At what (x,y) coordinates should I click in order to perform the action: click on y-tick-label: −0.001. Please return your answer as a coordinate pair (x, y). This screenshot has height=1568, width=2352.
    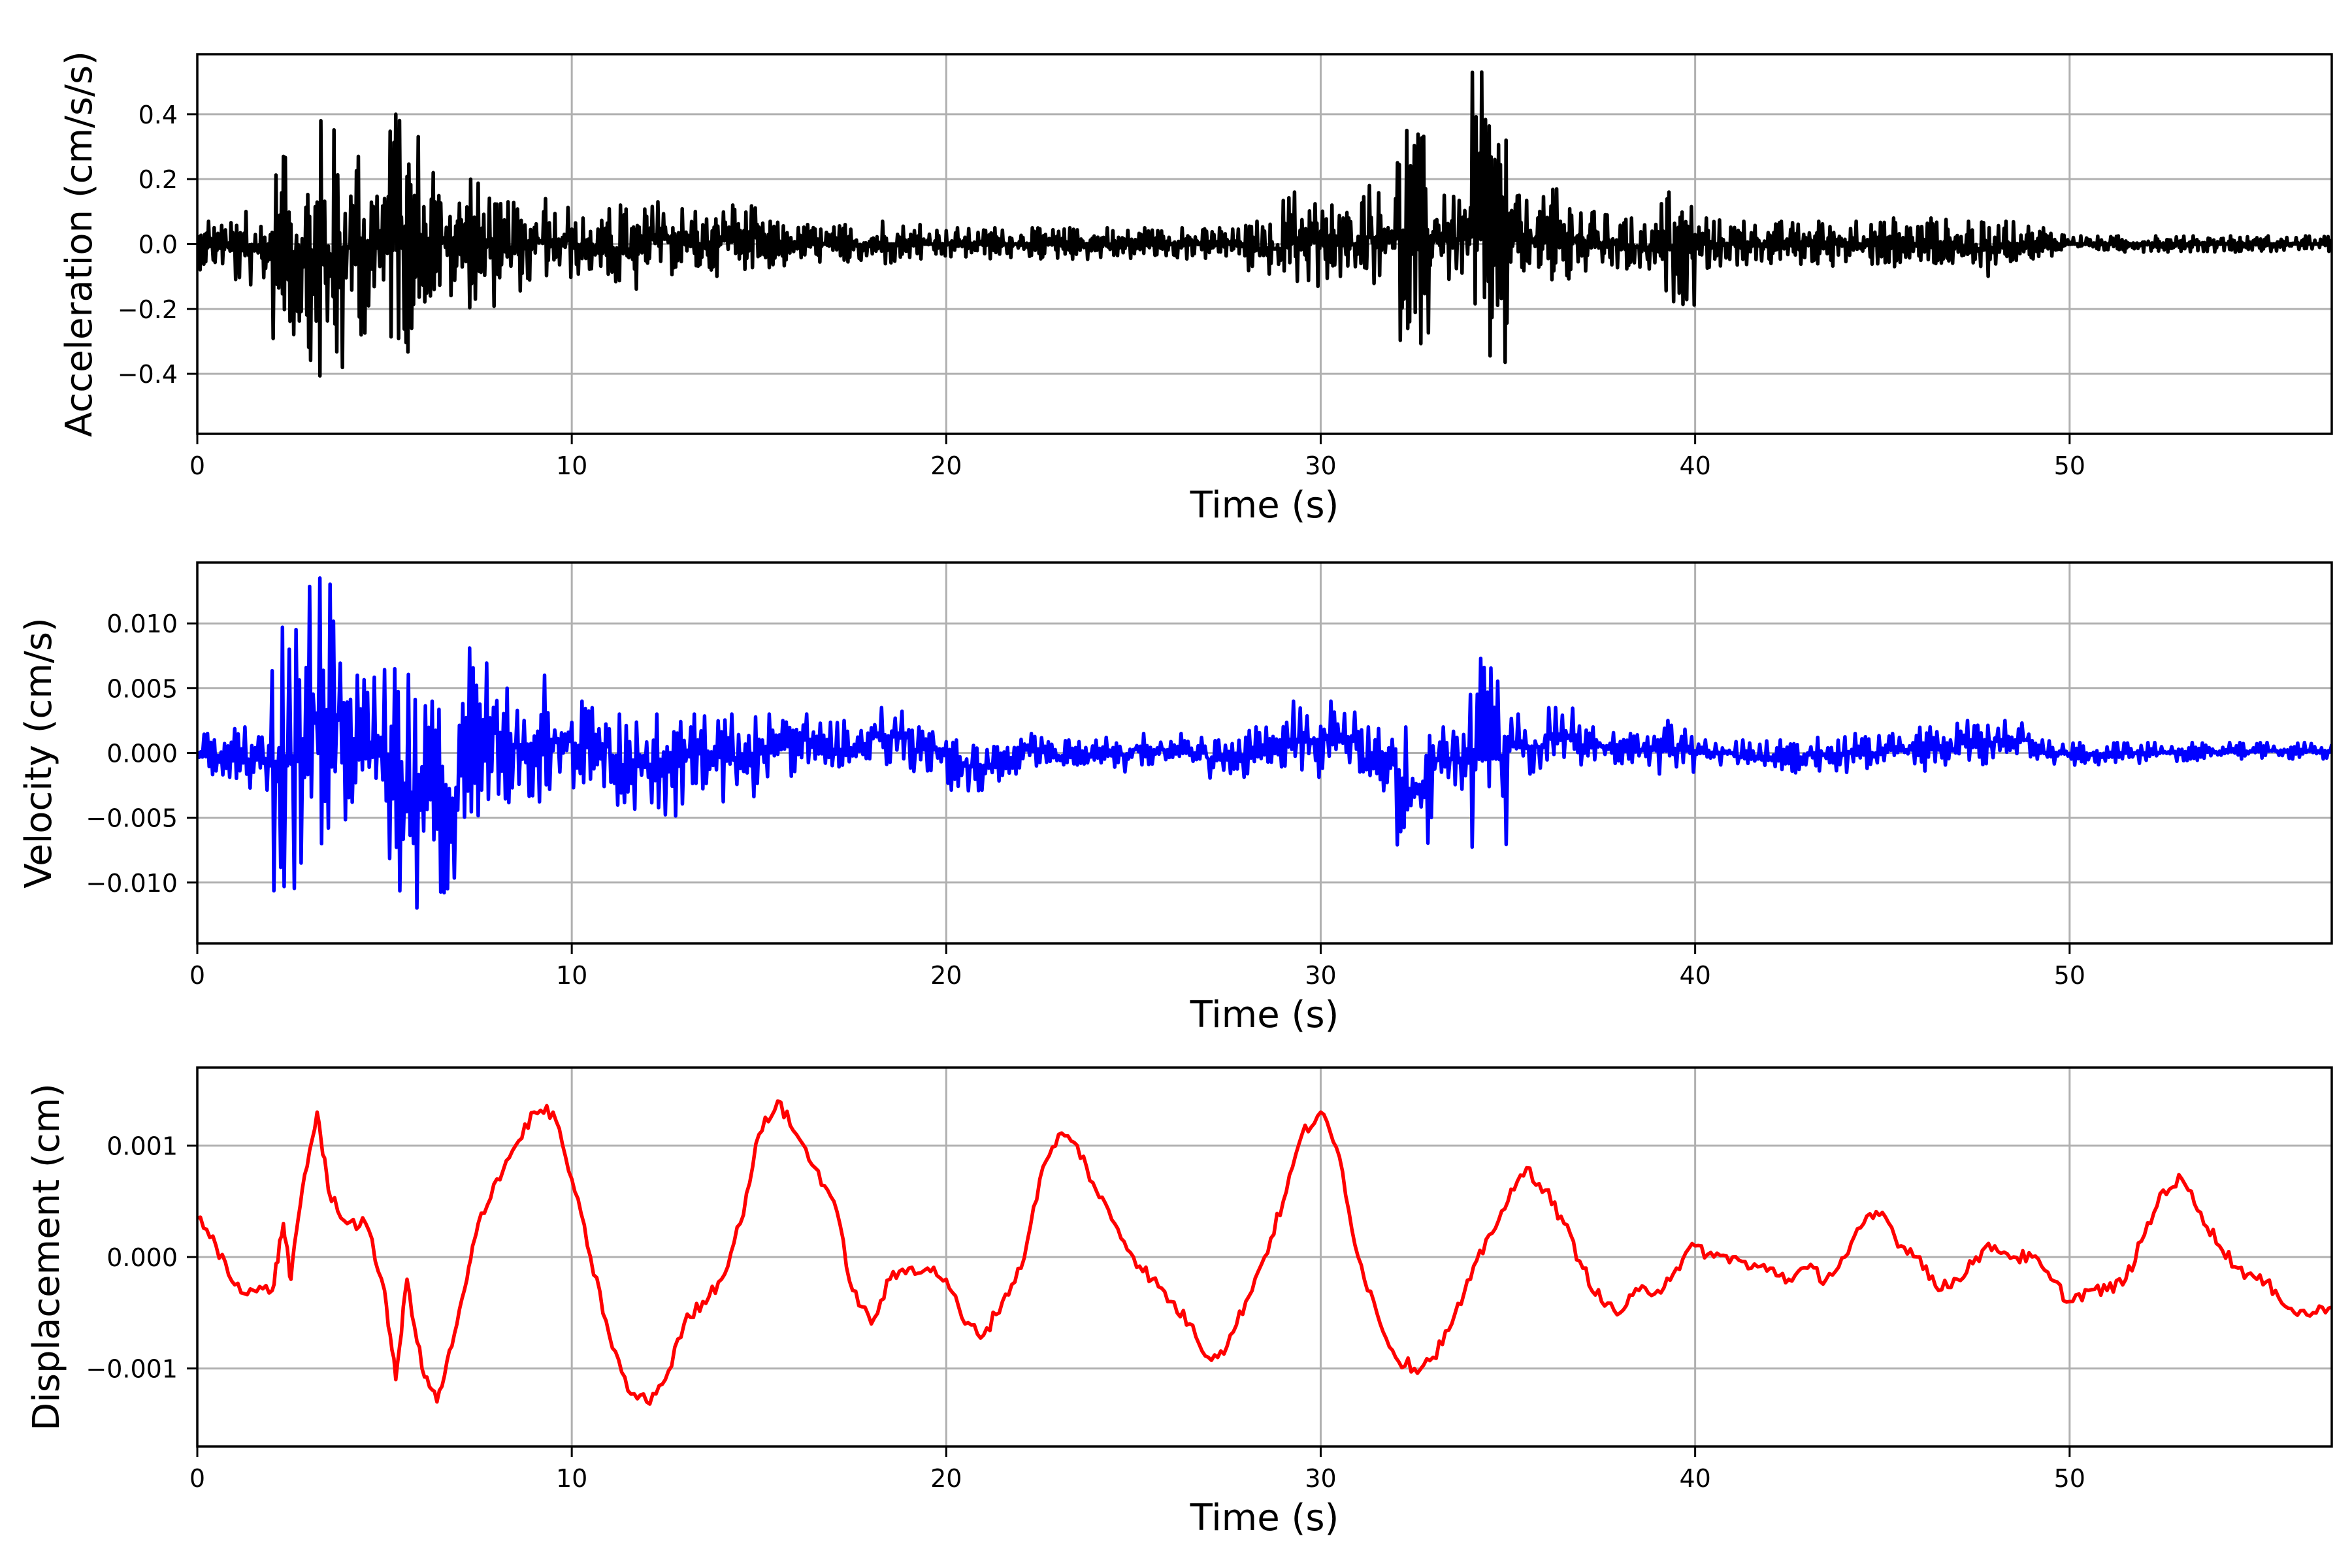
    Looking at the image, I should click on (132, 1369).